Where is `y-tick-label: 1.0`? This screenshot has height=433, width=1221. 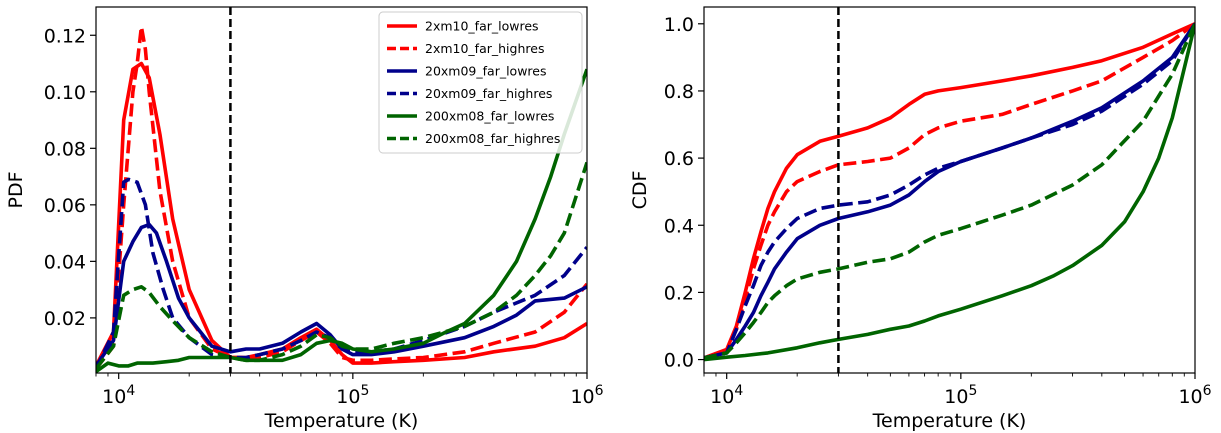 y-tick-label: 1.0 is located at coordinates (679, 25).